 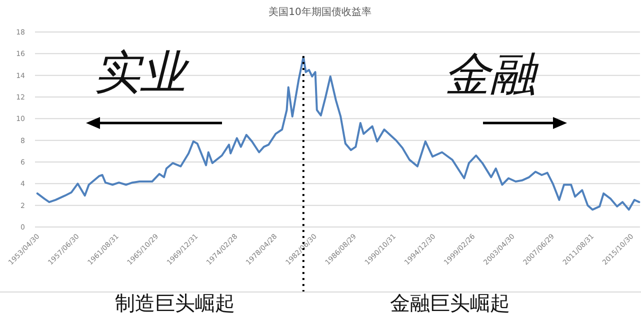 I want to click on text: 金融巨头崛起, so click(x=450, y=303).